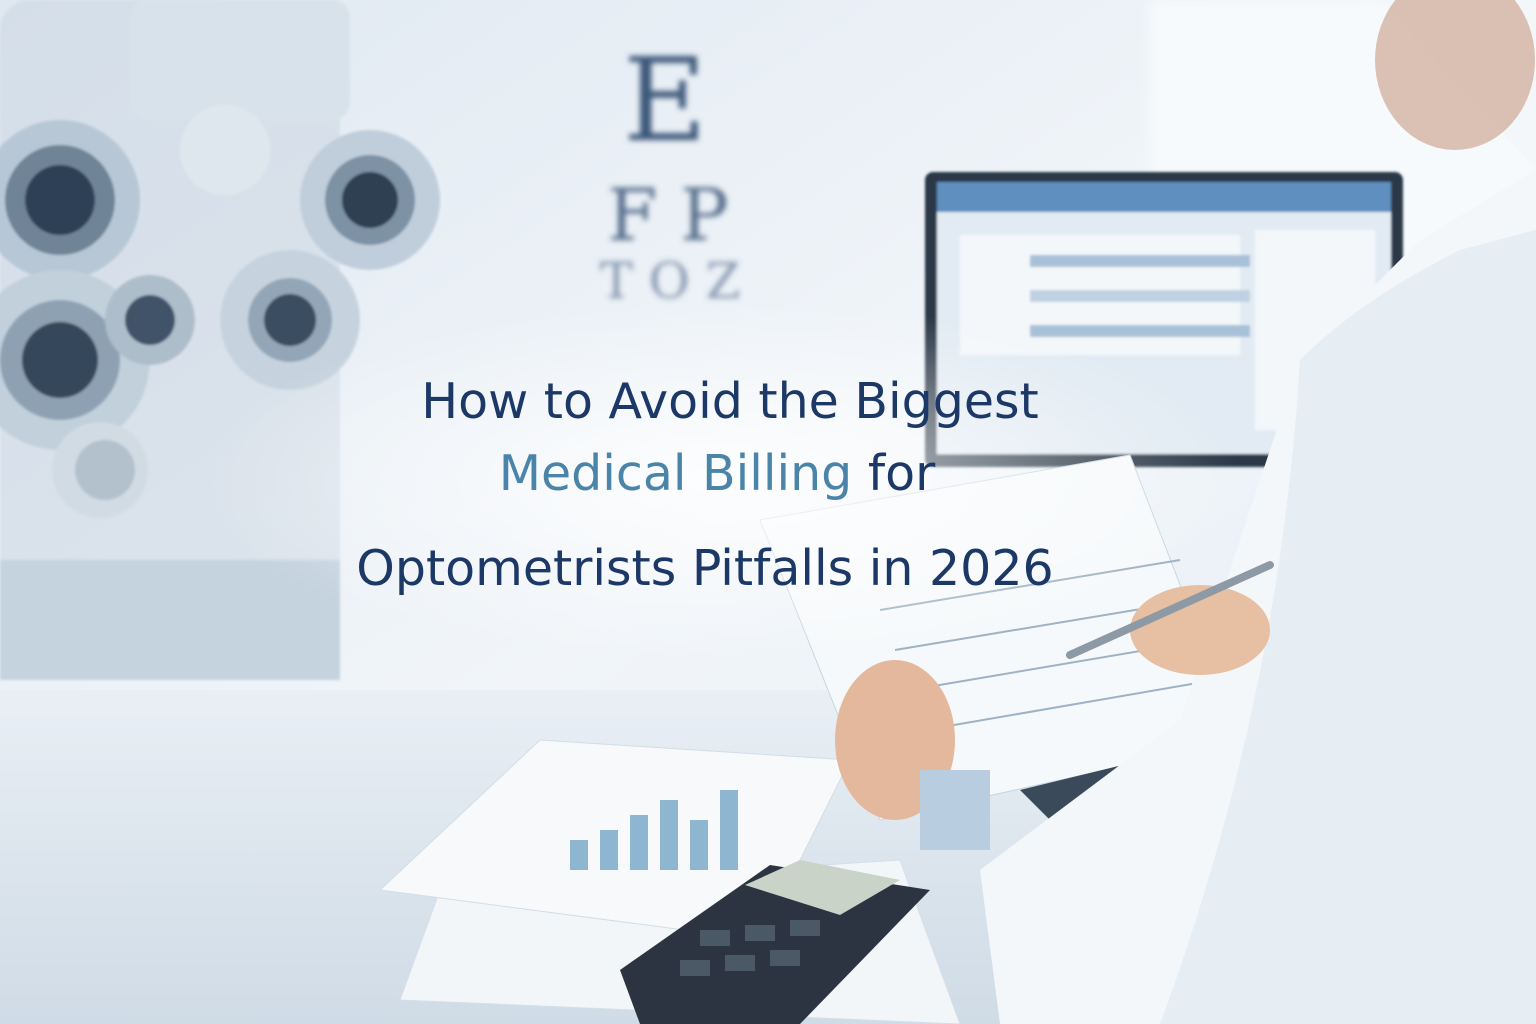  What do you see at coordinates (775, 942) in the screenshot?
I see `calculator` at bounding box center [775, 942].